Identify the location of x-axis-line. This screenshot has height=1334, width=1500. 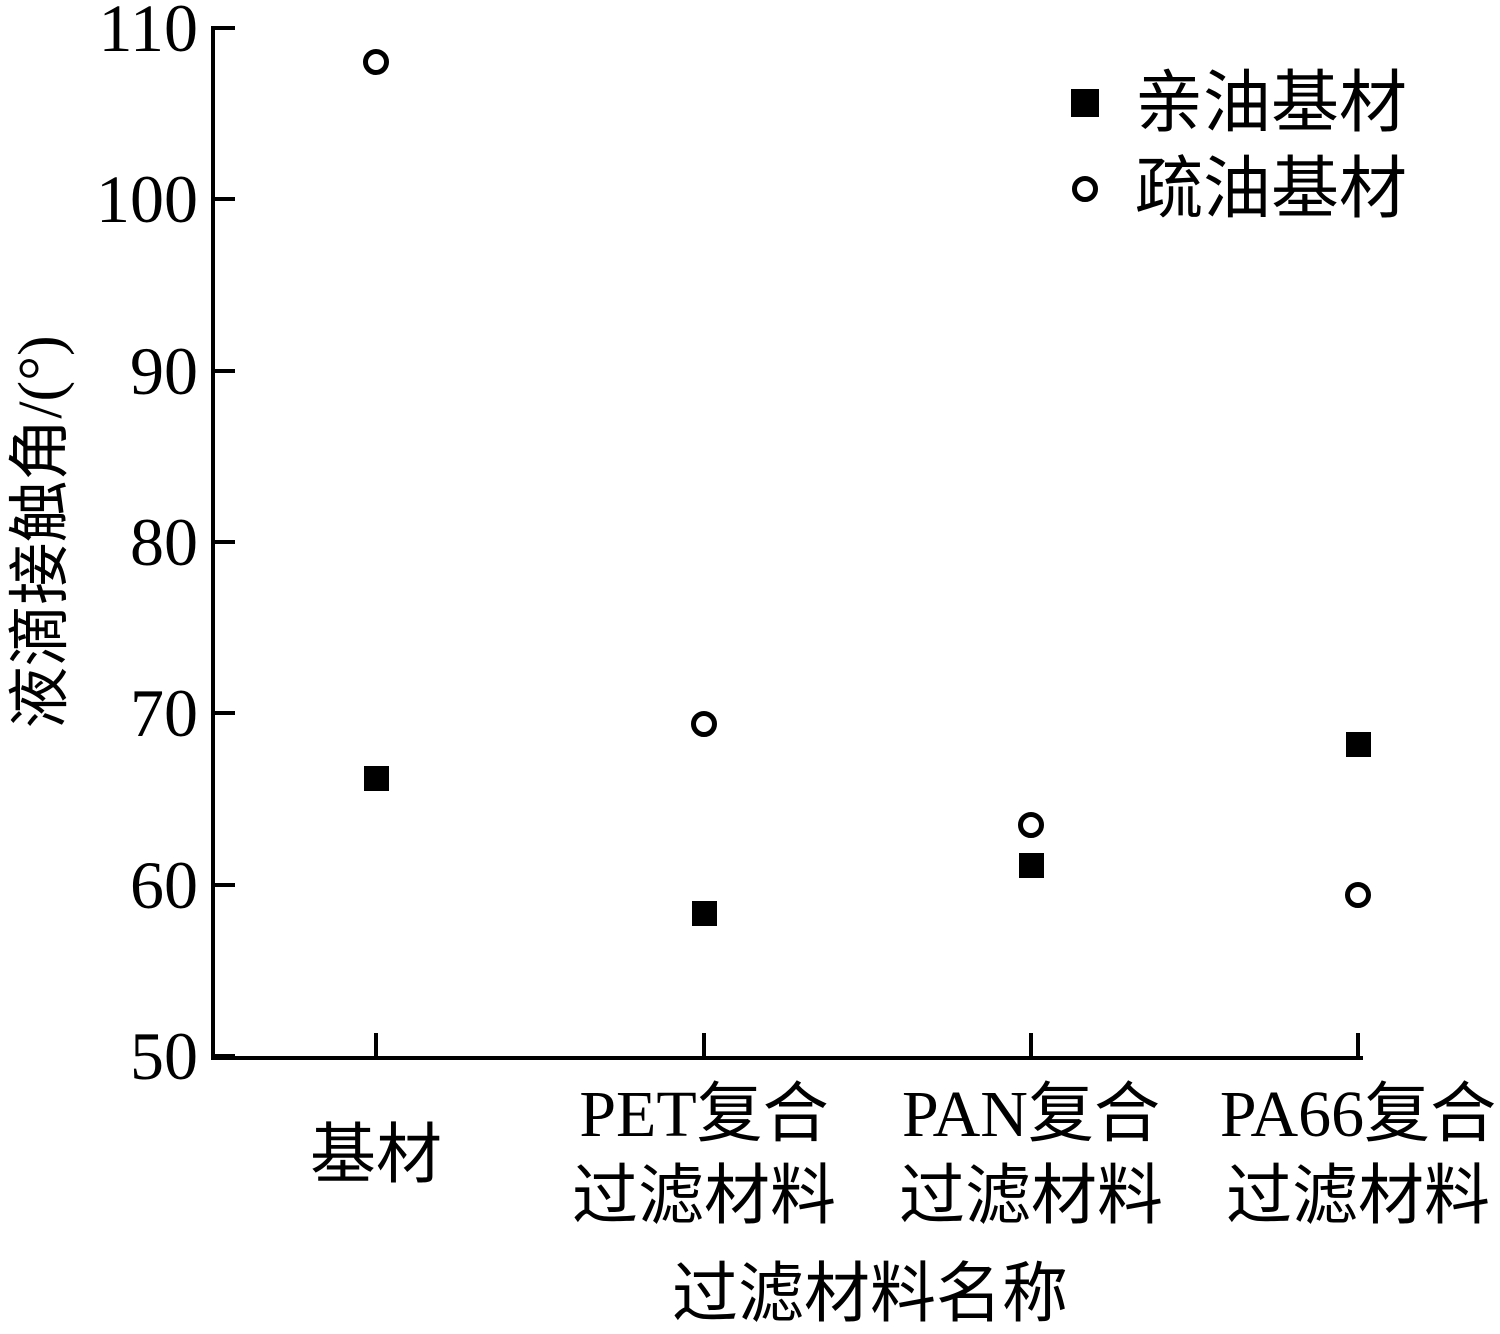
(787, 1058).